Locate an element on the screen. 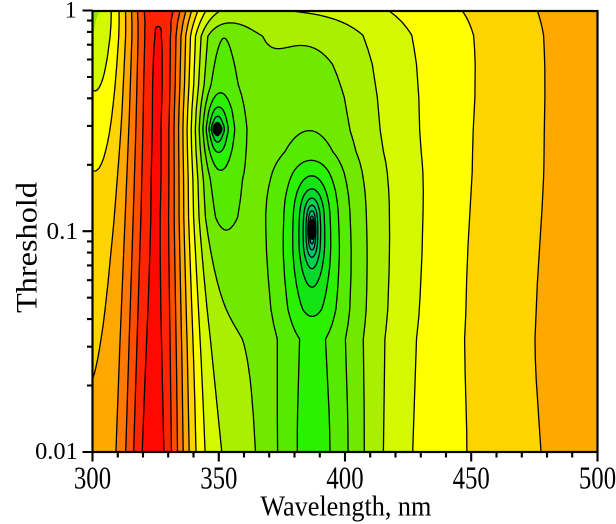 The image size is (616, 524). svg-text: Threshold is located at coordinates (26, 247).